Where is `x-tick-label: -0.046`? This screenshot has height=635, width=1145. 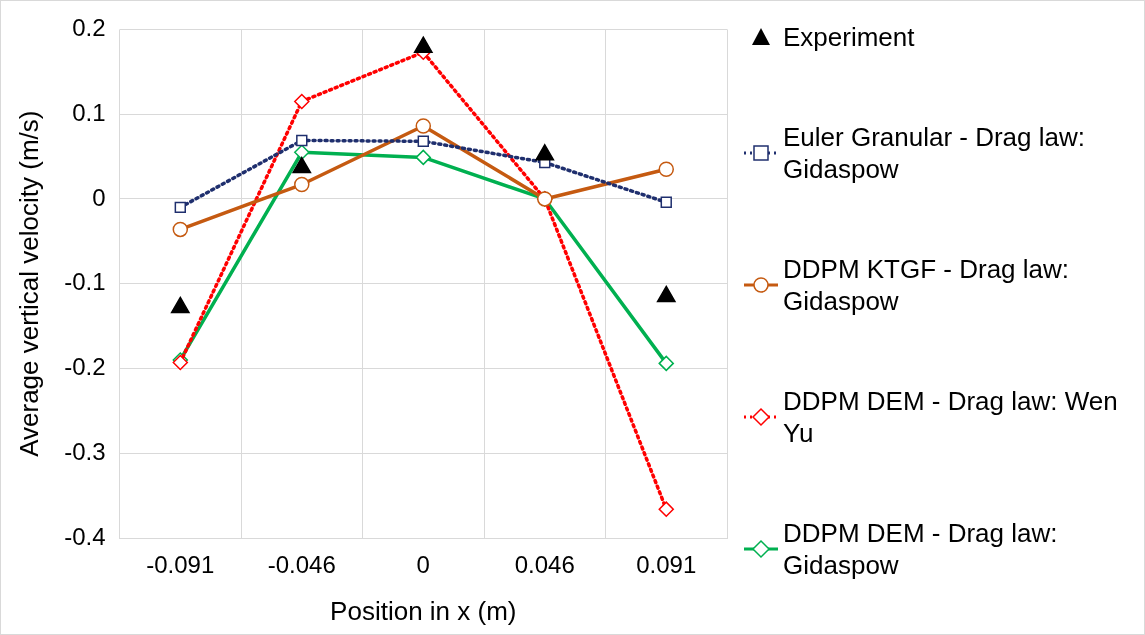
x-tick-label: -0.046 is located at coordinates (301, 565).